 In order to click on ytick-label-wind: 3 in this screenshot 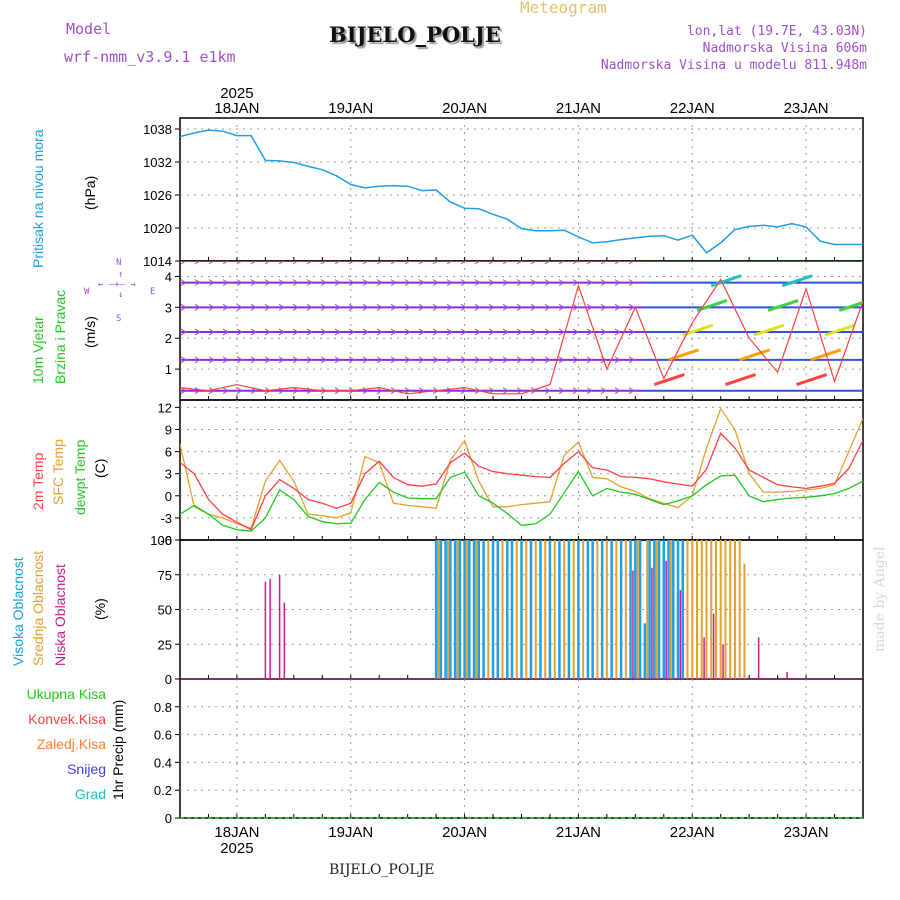, I will do `click(168, 307)`.